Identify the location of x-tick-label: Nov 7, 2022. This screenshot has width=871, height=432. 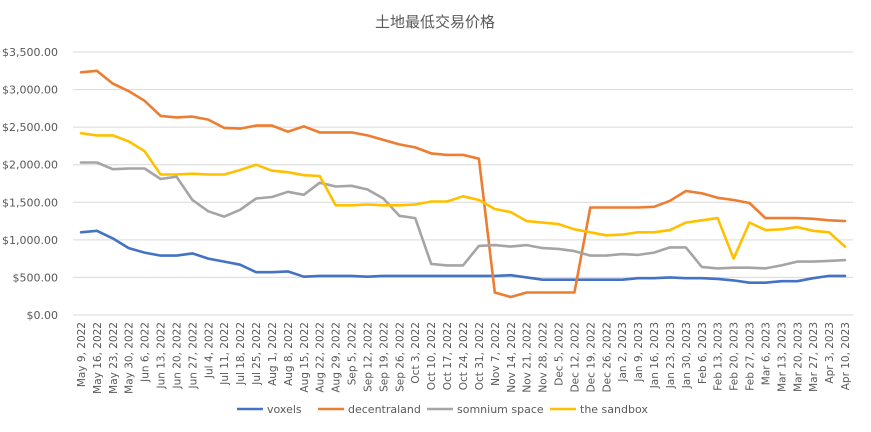
(496, 354).